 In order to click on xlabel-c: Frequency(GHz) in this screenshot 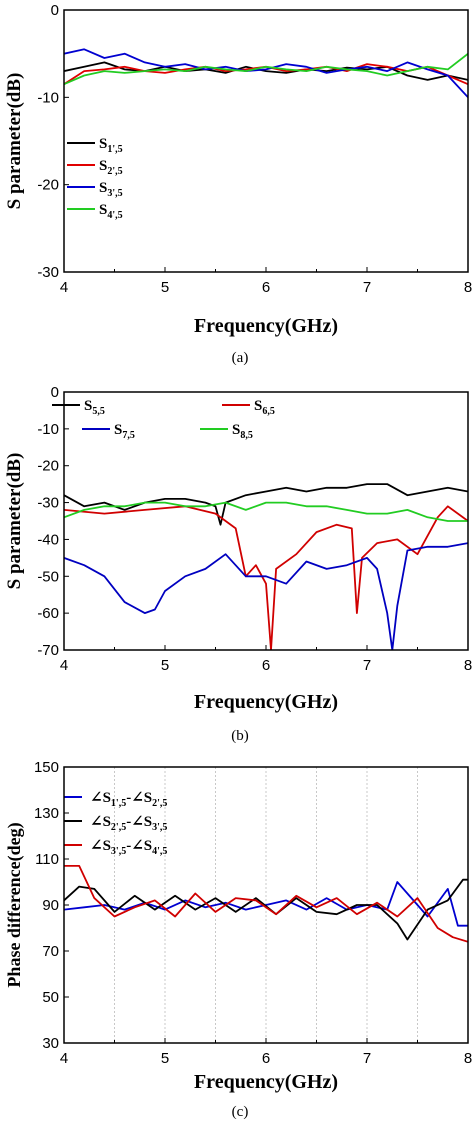, I will do `click(266, 1082)`.